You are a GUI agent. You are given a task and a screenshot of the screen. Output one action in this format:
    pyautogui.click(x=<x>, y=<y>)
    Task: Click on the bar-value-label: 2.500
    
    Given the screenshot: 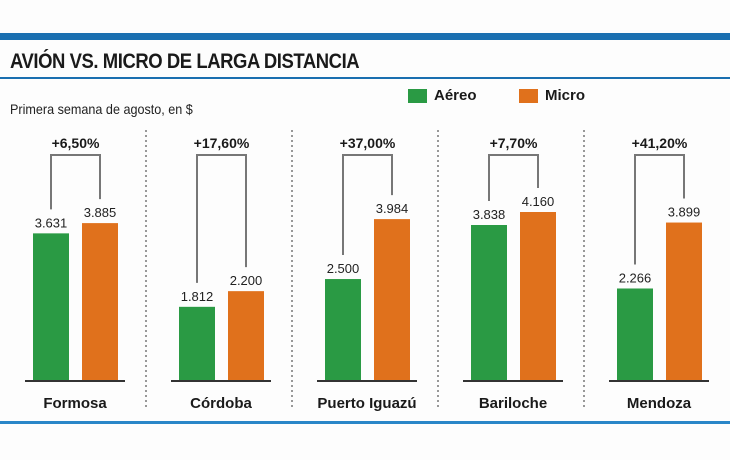 What is the action you would take?
    pyautogui.click(x=343, y=268)
    